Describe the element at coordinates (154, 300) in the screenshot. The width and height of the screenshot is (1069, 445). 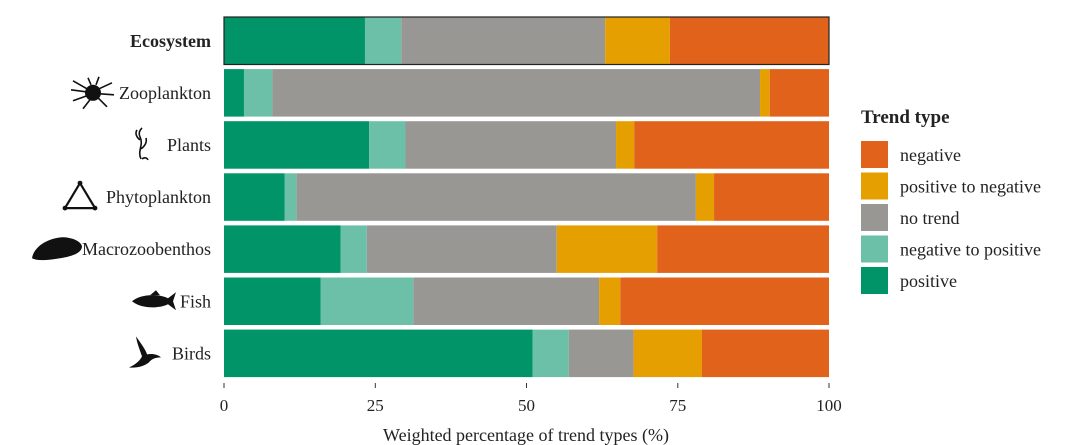
I see `fish-icon` at that location.